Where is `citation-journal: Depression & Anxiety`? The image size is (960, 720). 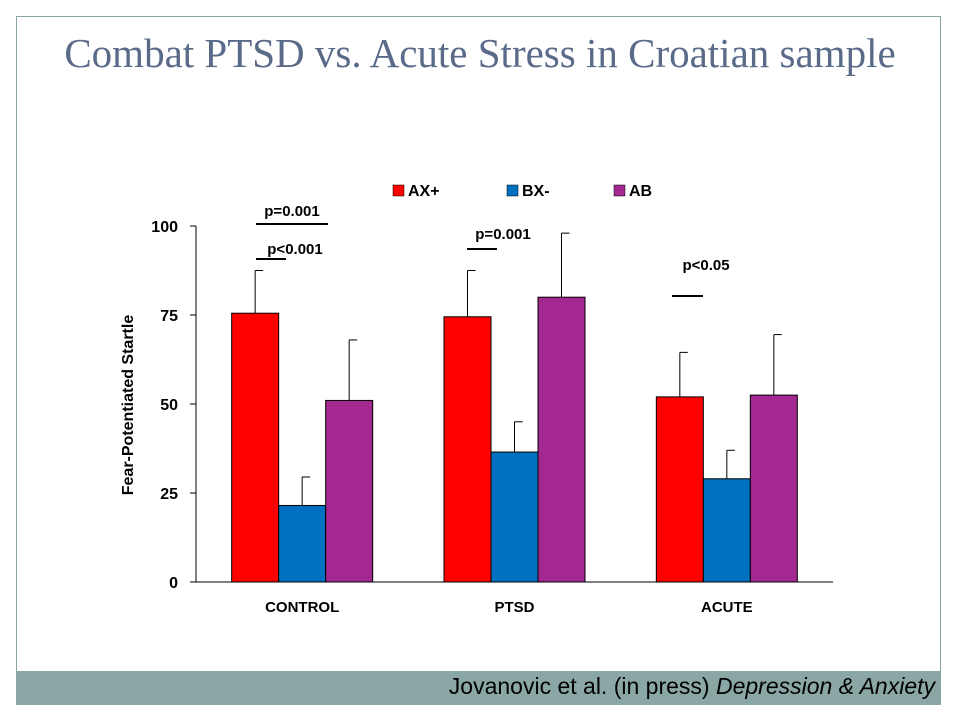 citation-journal: Depression & Anxiety is located at coordinates (825, 686).